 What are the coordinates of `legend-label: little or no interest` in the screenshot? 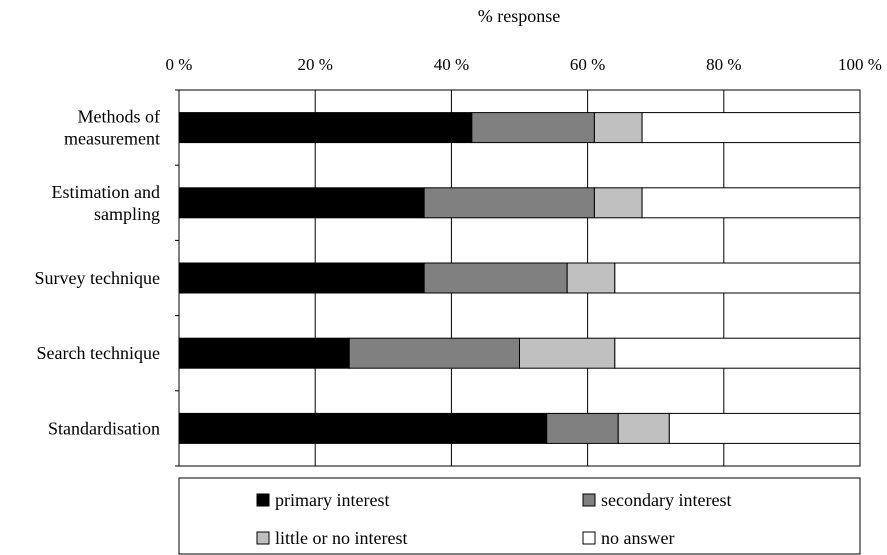 It's located at (341, 538).